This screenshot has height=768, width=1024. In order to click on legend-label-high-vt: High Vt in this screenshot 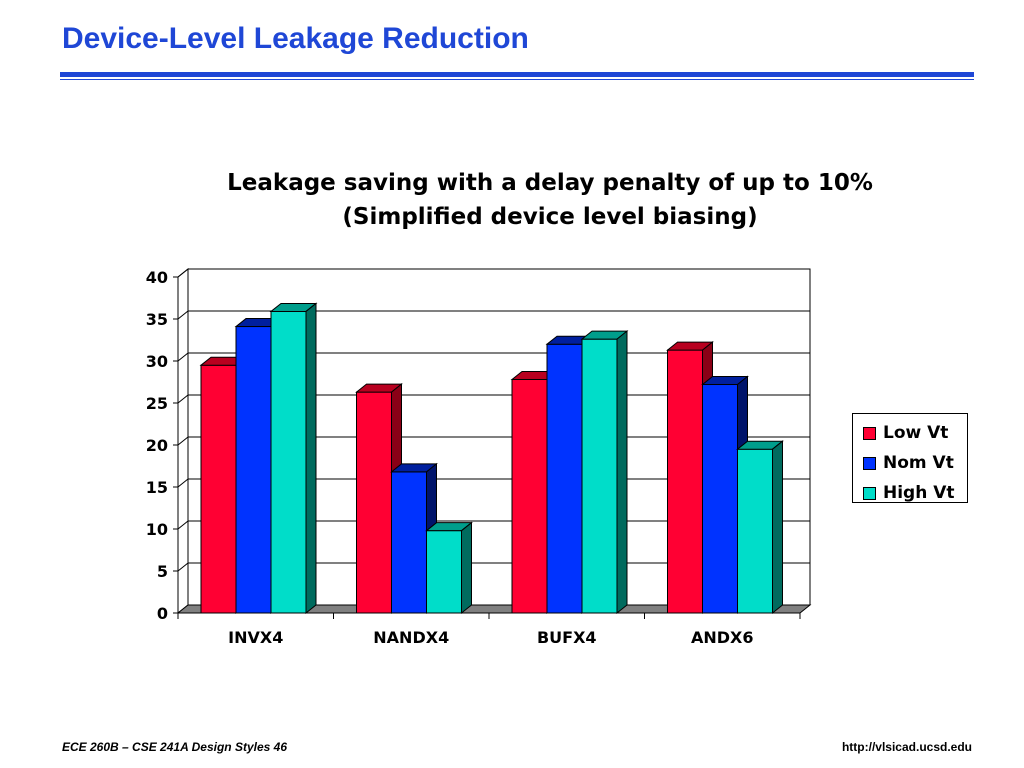, I will do `click(919, 493)`.